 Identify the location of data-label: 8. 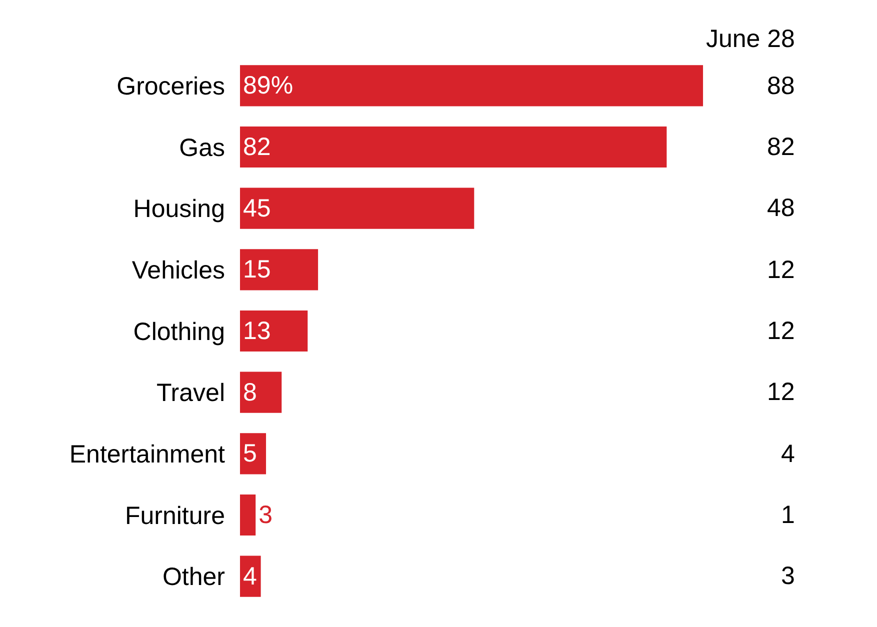
(250, 392).